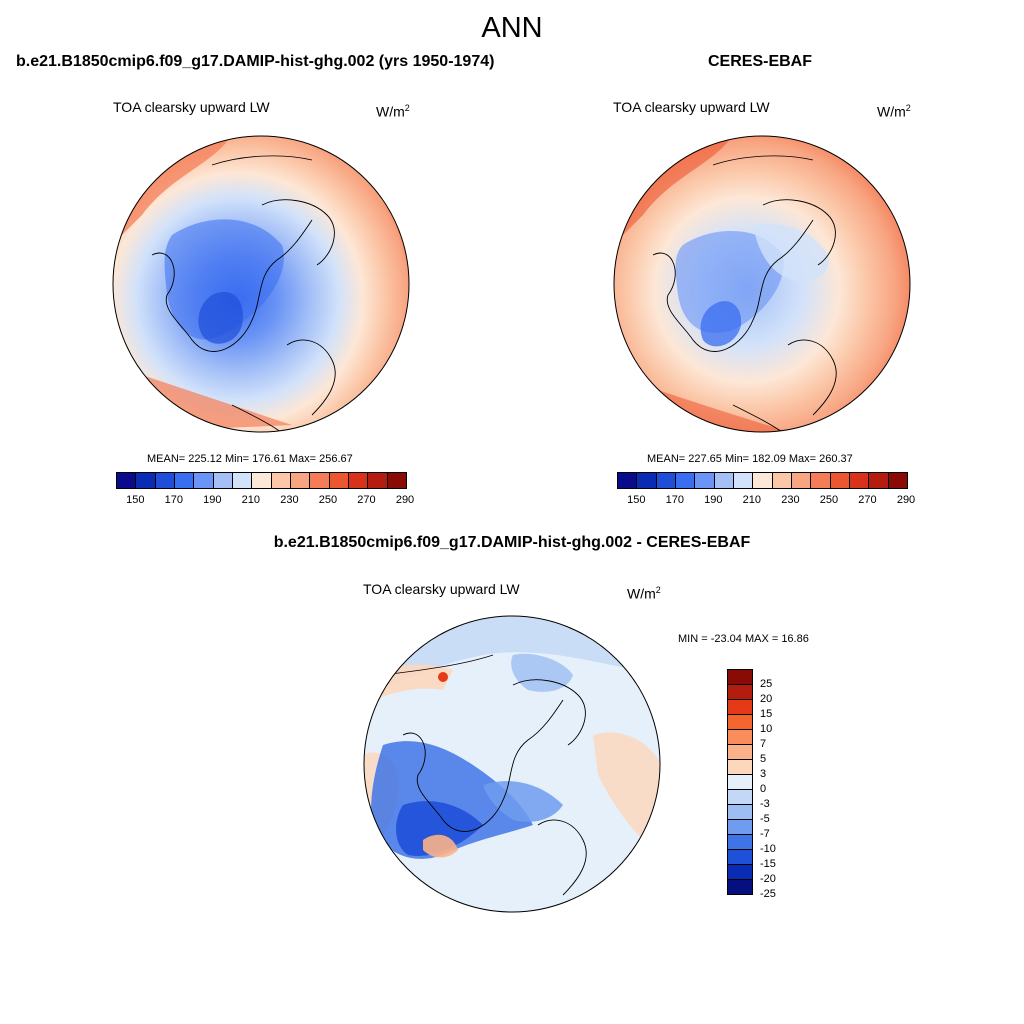  I want to click on colorbar-tick-label: -20, so click(768, 879).